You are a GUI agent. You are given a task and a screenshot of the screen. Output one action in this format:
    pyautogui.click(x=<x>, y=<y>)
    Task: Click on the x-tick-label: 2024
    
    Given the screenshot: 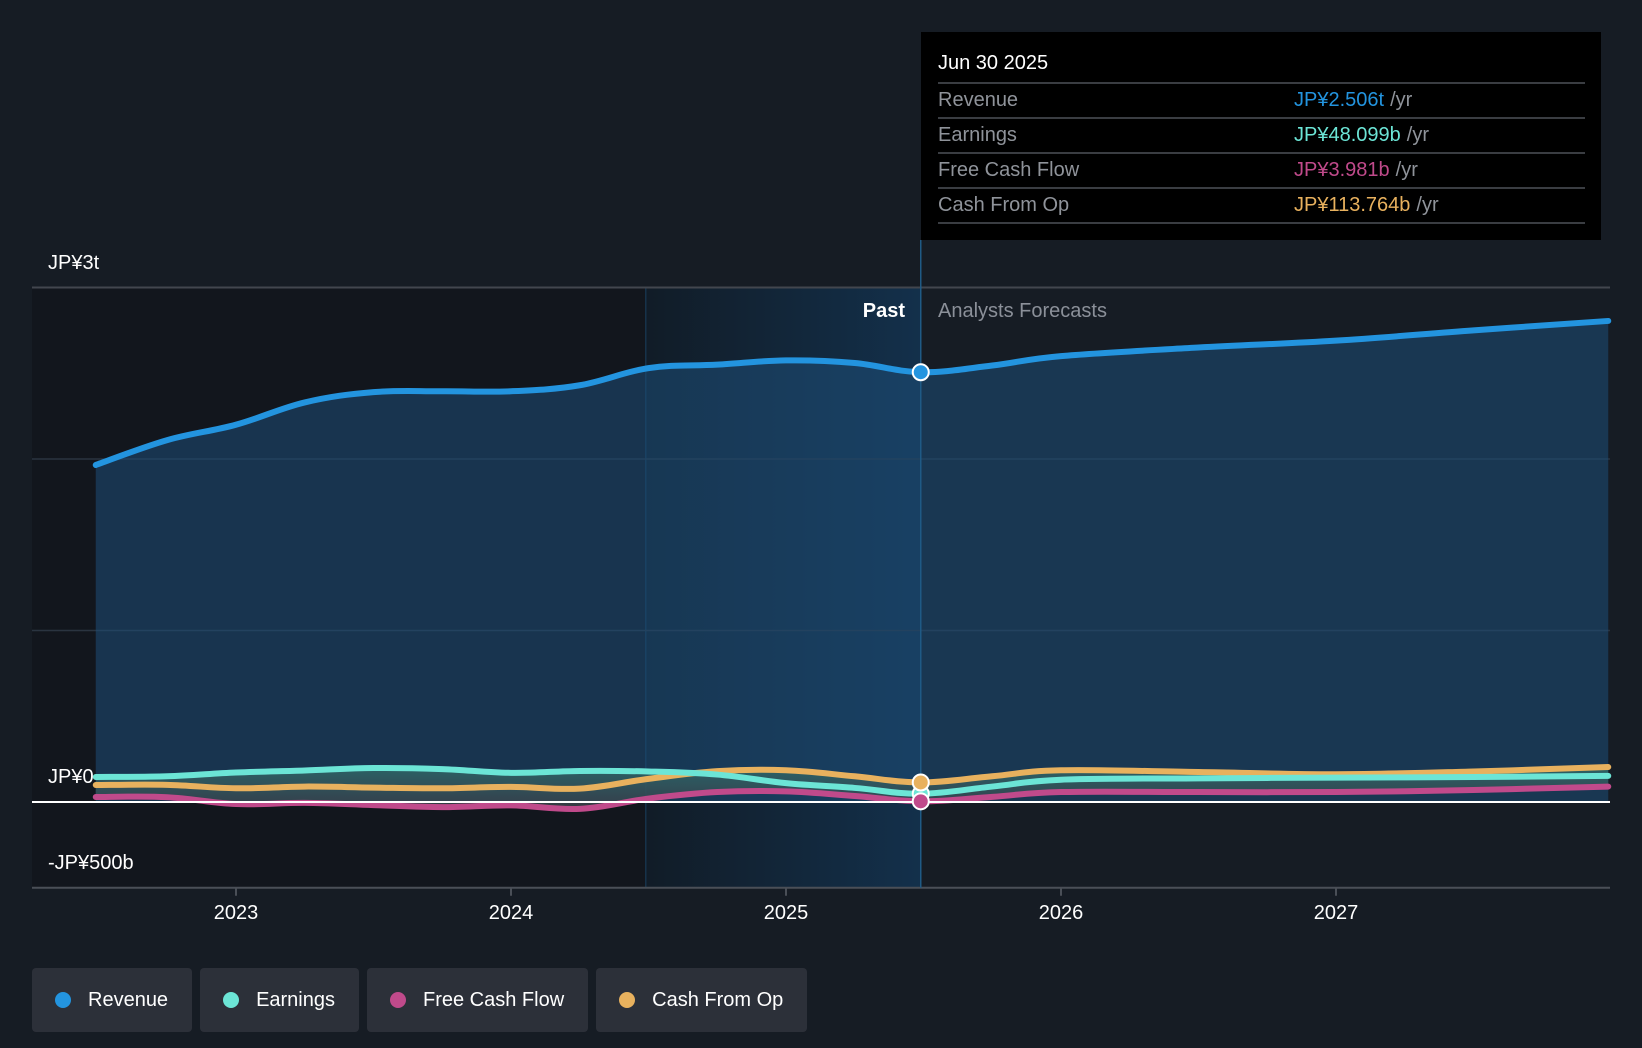 What is the action you would take?
    pyautogui.click(x=511, y=913)
    